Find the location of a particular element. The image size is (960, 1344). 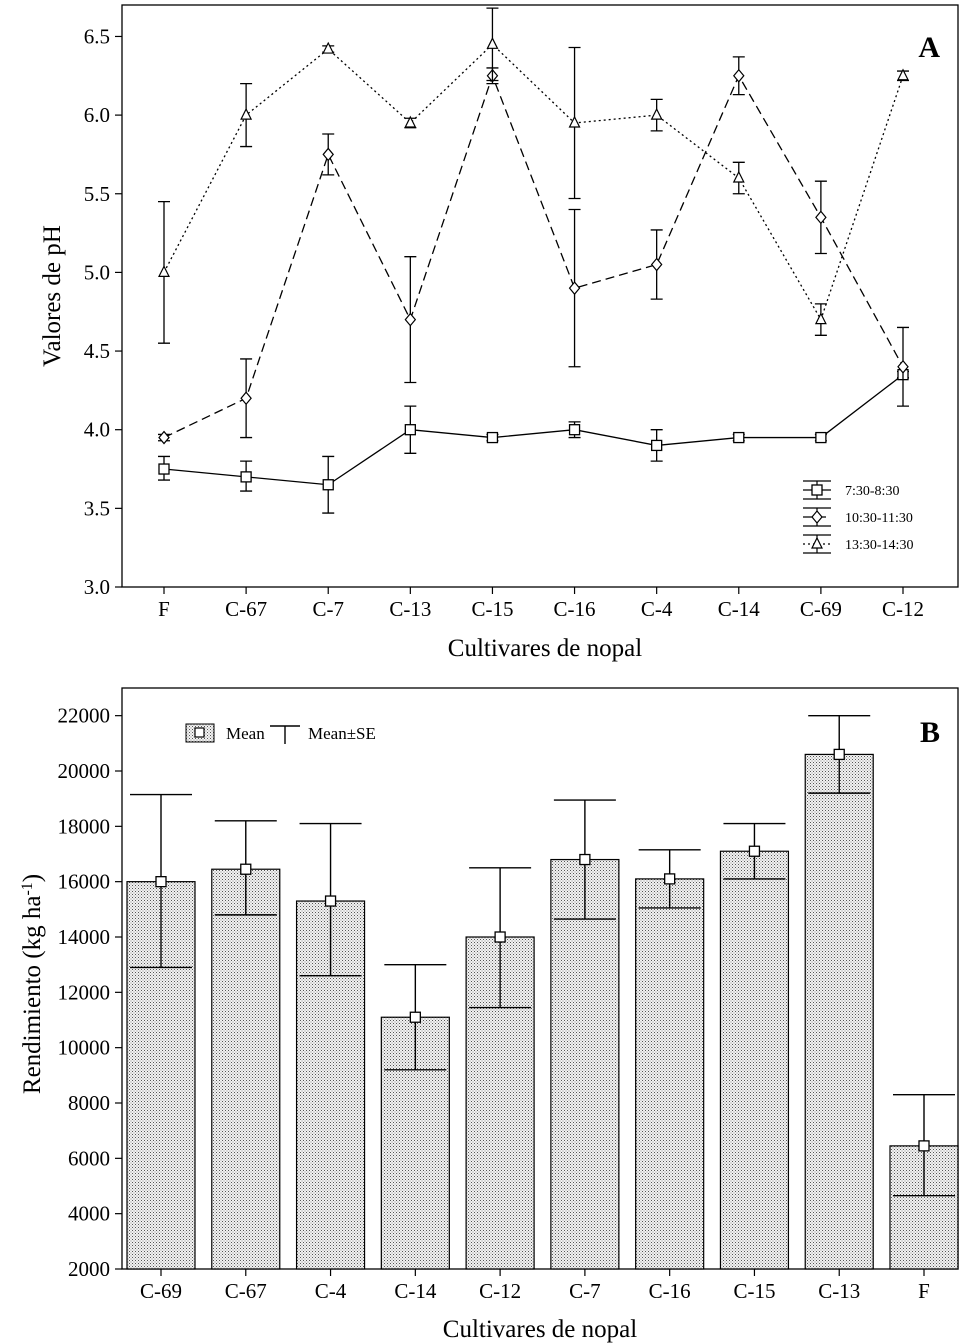

chart-a-yticks: 3.0 3.5 4.0 4.5 5.0 5.5 6.0 6.5 is located at coordinates (103, 311).